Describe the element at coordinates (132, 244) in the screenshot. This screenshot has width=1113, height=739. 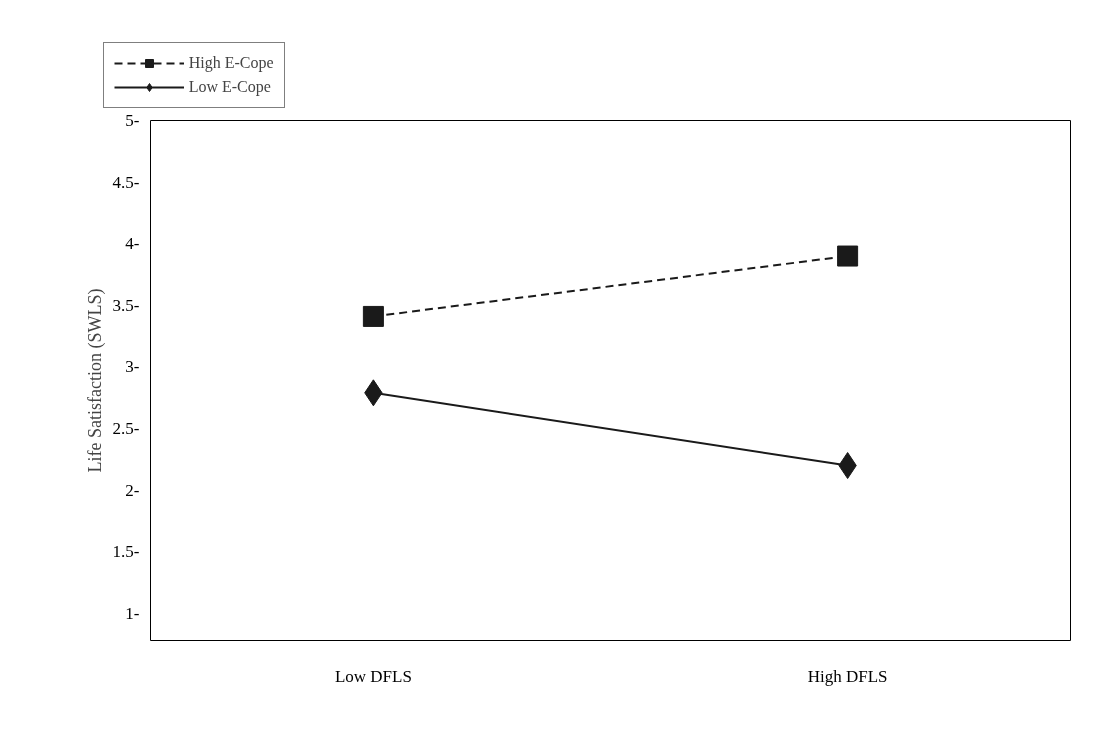
I see `y-tick-label: 4-` at that location.